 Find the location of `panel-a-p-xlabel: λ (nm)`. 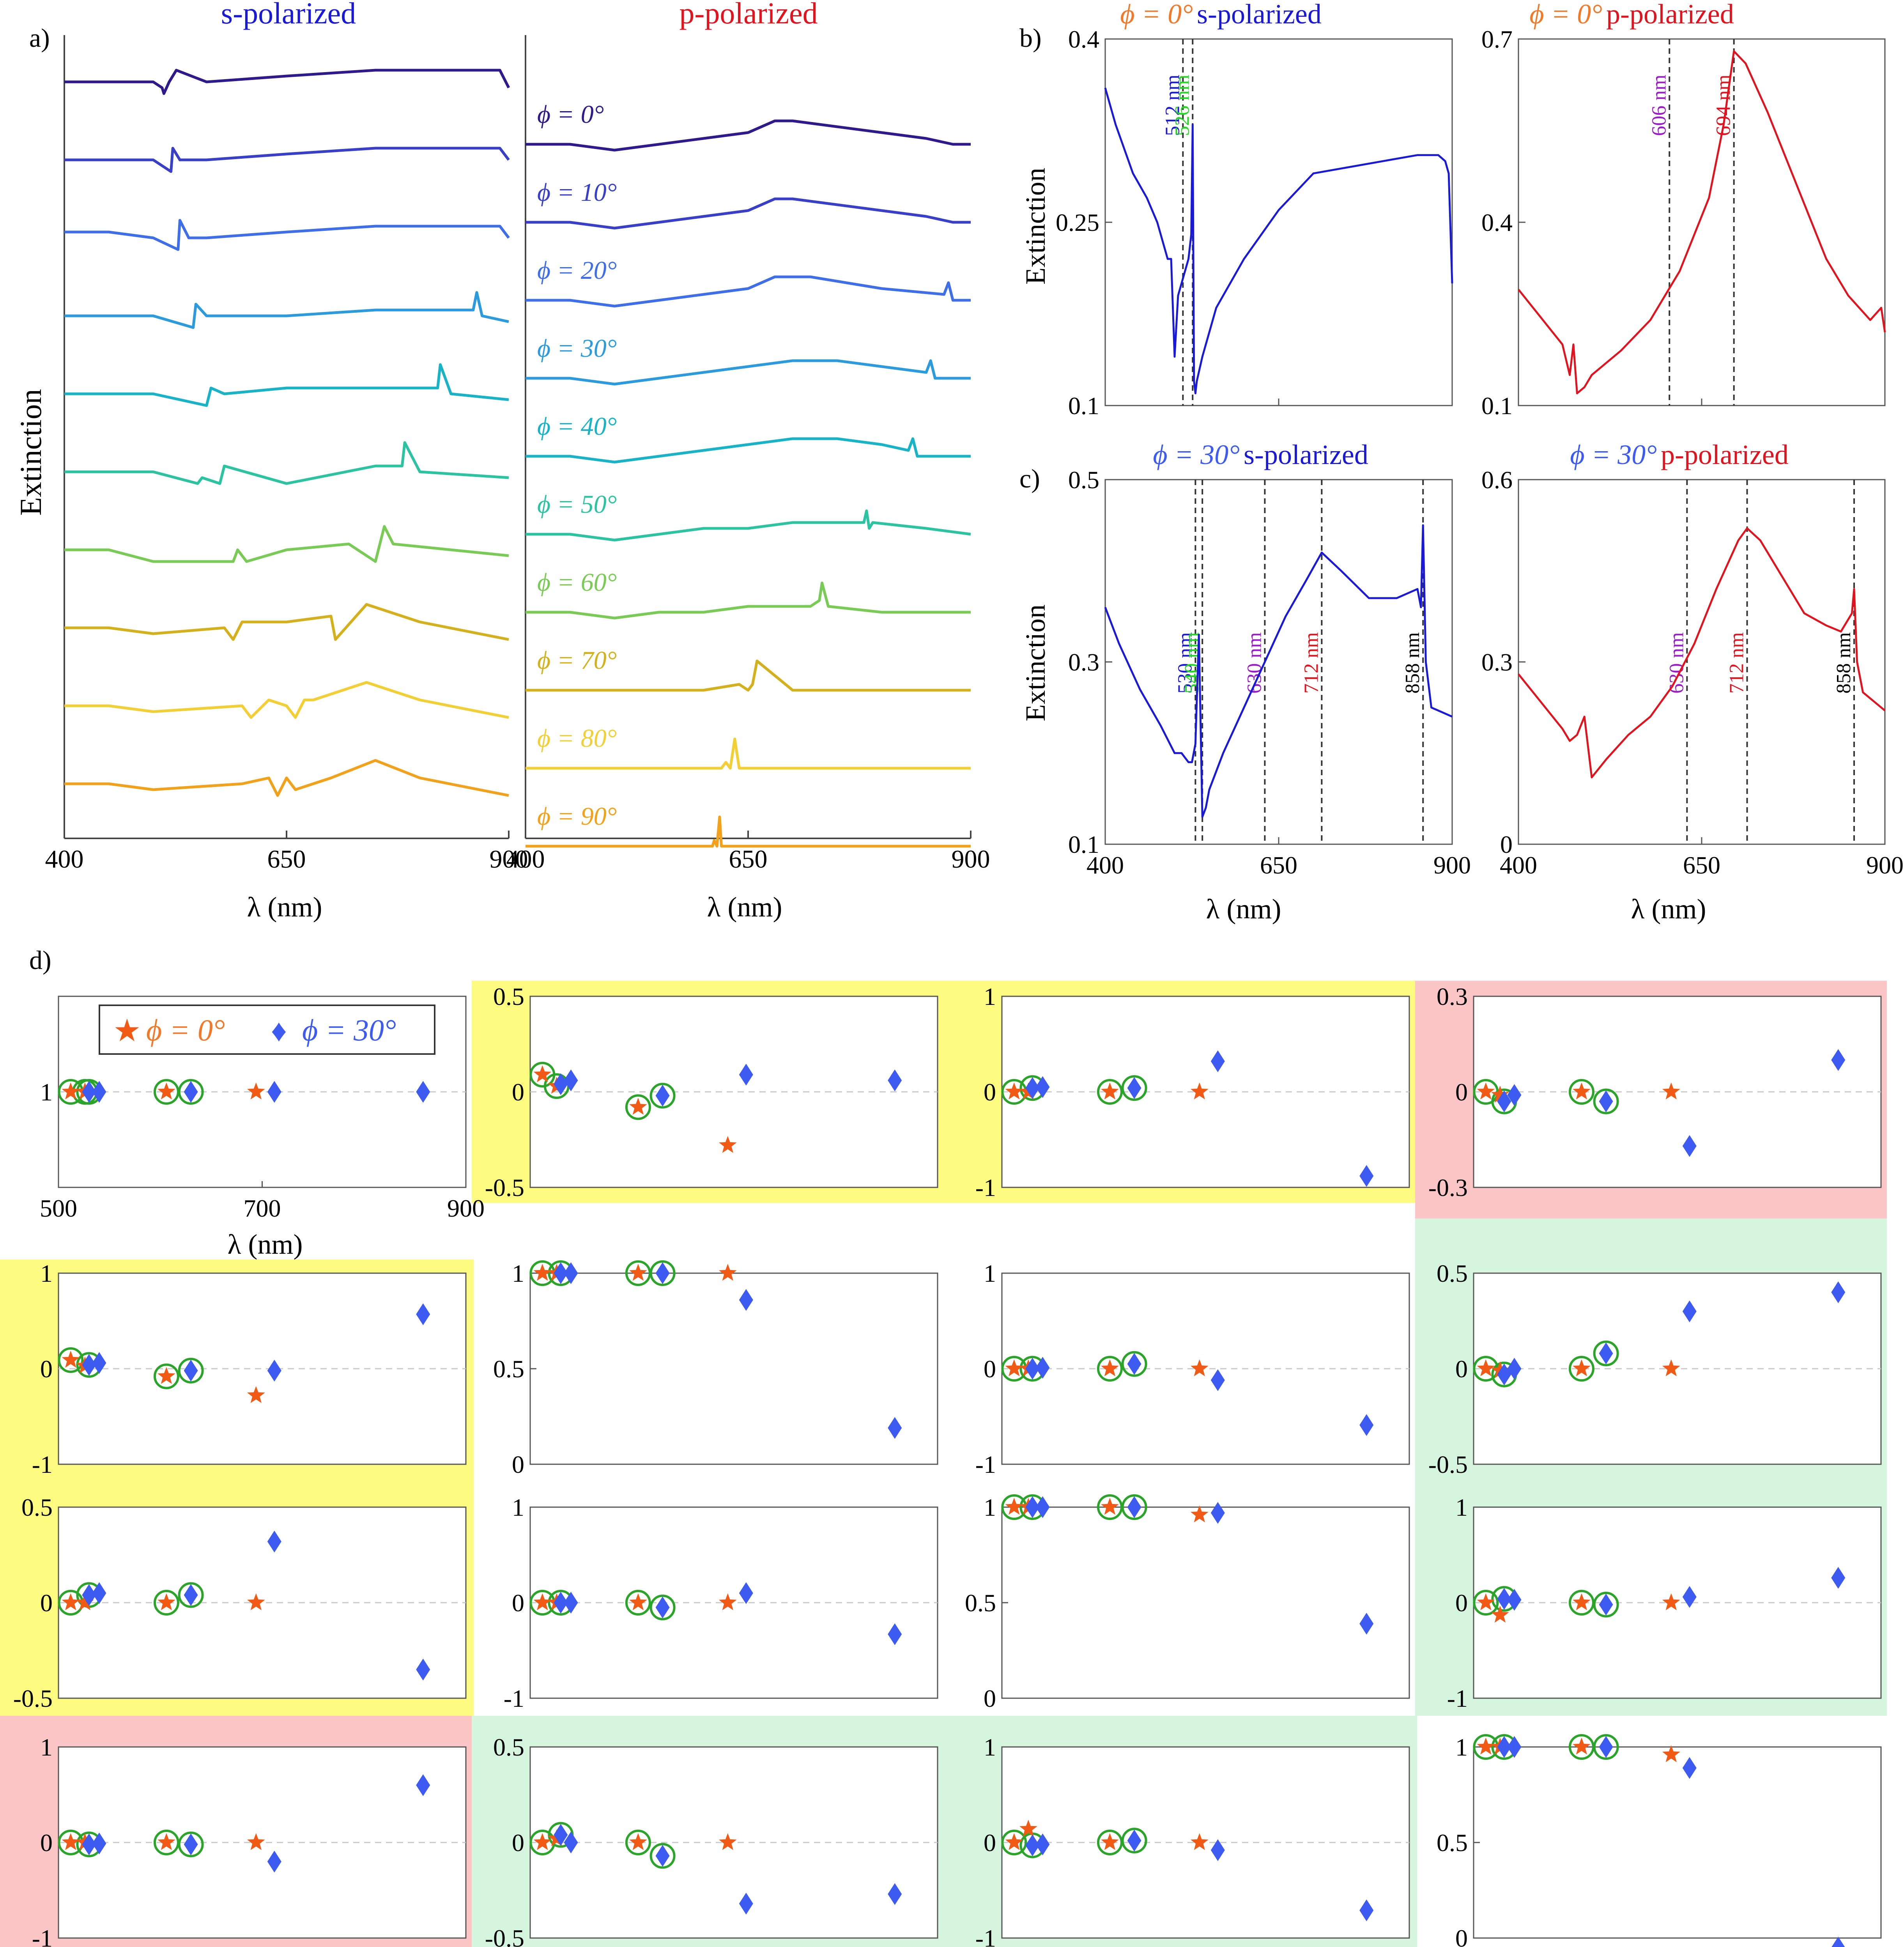

panel-a-p-xlabel: λ (nm) is located at coordinates (745, 907).